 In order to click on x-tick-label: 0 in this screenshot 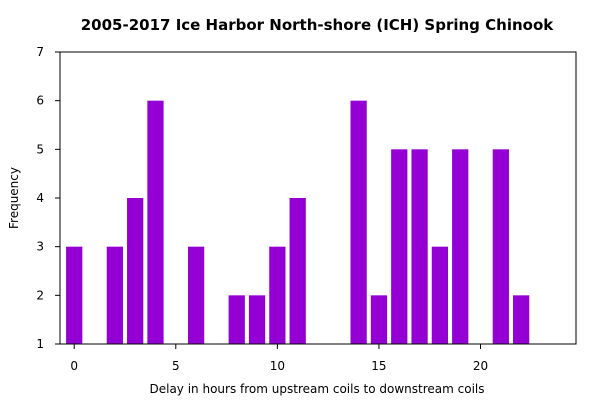, I will do `click(74, 366)`.